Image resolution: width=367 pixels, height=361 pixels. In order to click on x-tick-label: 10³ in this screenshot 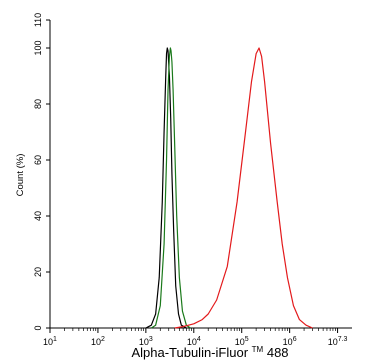, I will do `click(146, 341)`.